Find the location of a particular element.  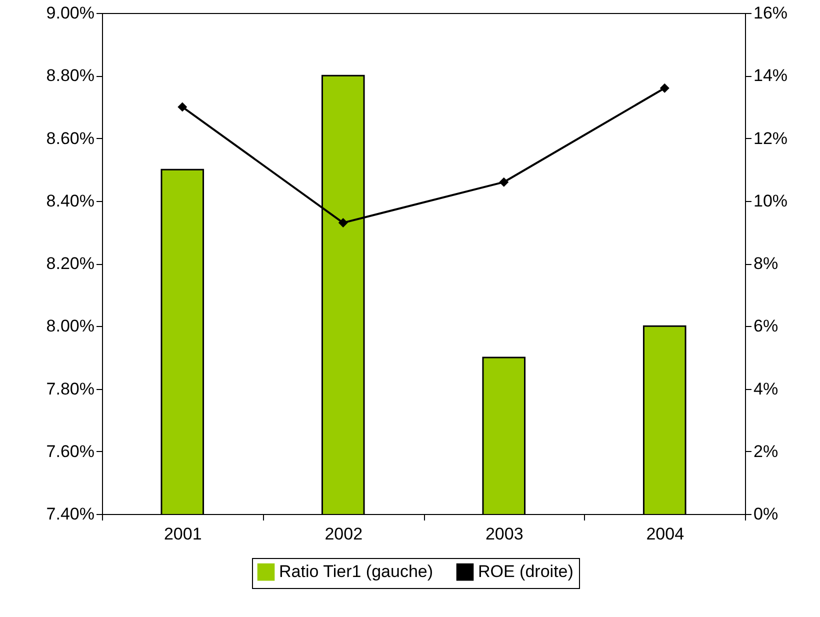

y-tick-label: 8.80% is located at coordinates (70, 76).